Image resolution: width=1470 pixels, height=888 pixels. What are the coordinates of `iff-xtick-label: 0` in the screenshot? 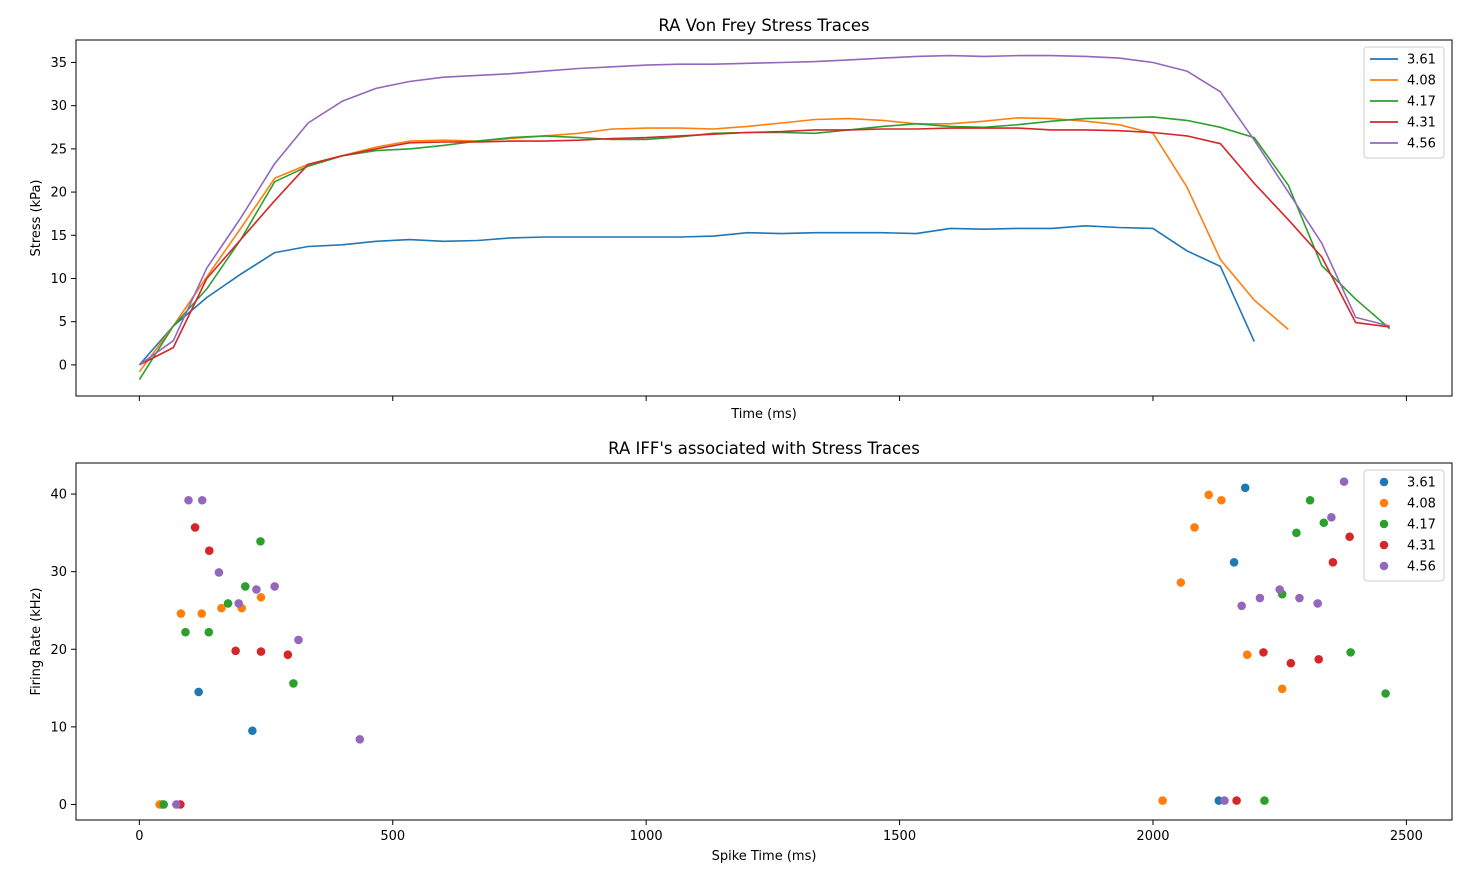 It's located at (139, 836).